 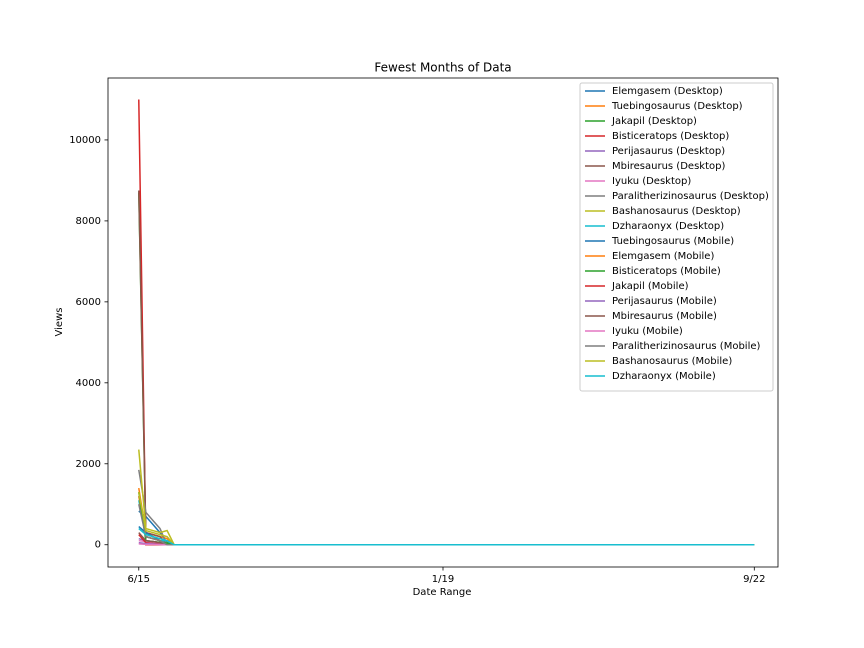 What do you see at coordinates (650, 286) in the screenshot?
I see `legend-label: Jakapil (Mobile)` at bounding box center [650, 286].